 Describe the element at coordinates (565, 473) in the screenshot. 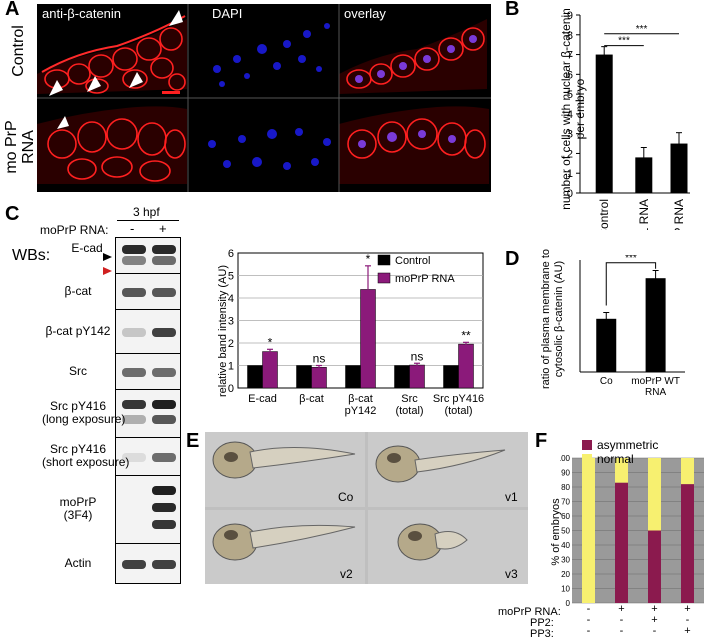

I see `y-tick-label: 90` at that location.